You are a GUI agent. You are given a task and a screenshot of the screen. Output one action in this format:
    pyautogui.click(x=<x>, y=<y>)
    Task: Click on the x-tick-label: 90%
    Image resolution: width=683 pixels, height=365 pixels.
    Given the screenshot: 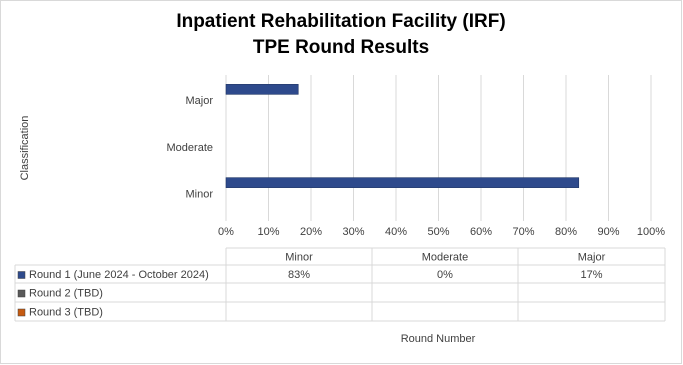 What is the action you would take?
    pyautogui.click(x=608, y=232)
    